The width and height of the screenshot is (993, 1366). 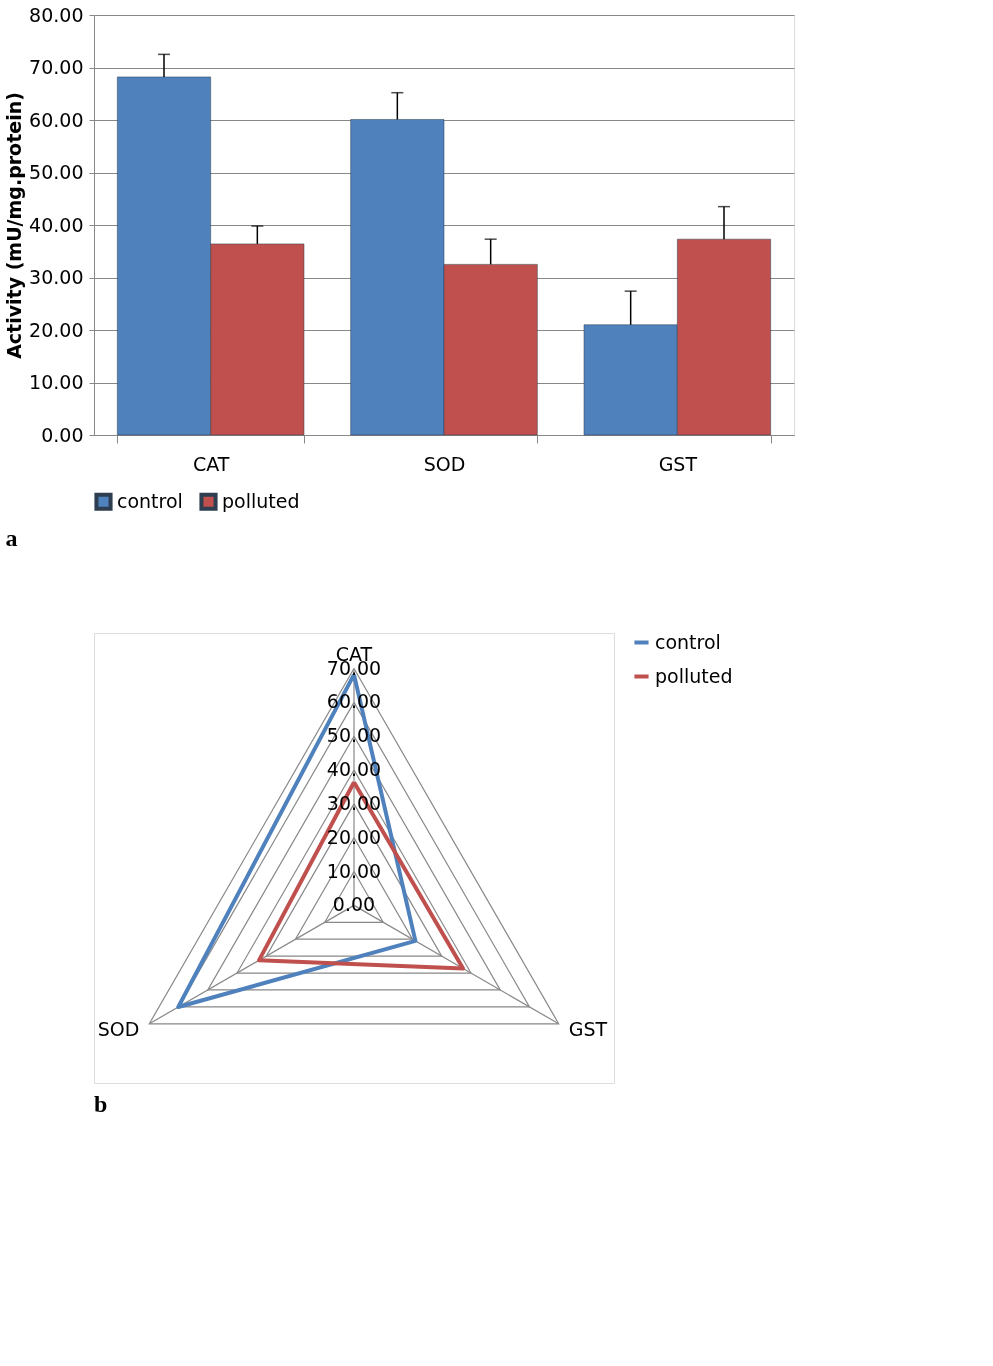 What do you see at coordinates (56, 277) in the screenshot?
I see `y-tick-label: 30.00` at bounding box center [56, 277].